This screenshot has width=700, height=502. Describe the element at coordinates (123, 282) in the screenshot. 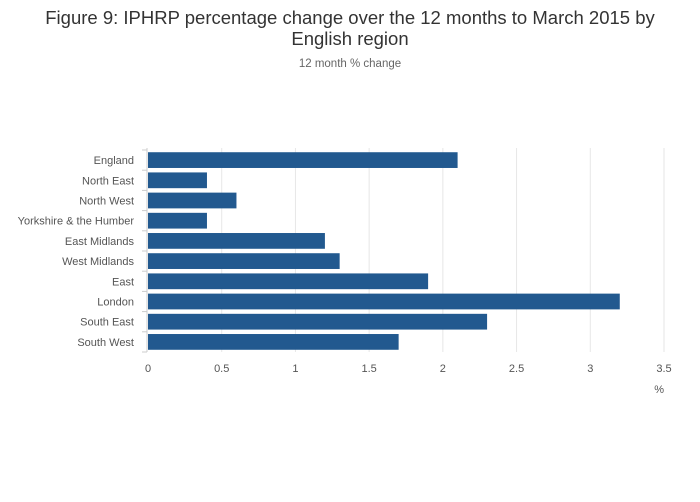

I see `category-label: East` at that location.